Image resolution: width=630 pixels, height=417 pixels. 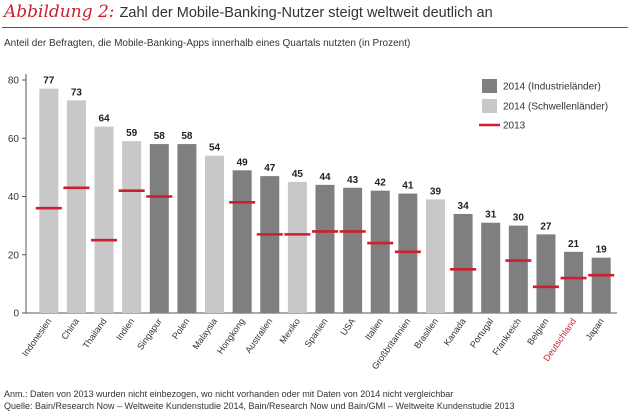 What do you see at coordinates (601, 285) in the screenshot?
I see `bar-japan` at bounding box center [601, 285].